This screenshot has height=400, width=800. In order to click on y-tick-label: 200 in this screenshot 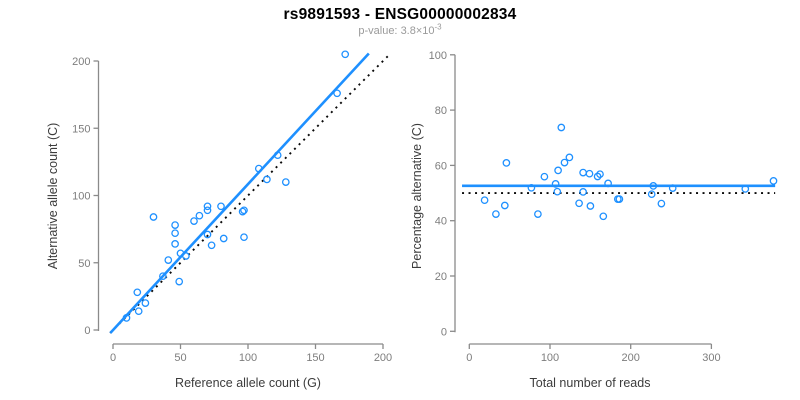, I will do `click(81, 62)`.